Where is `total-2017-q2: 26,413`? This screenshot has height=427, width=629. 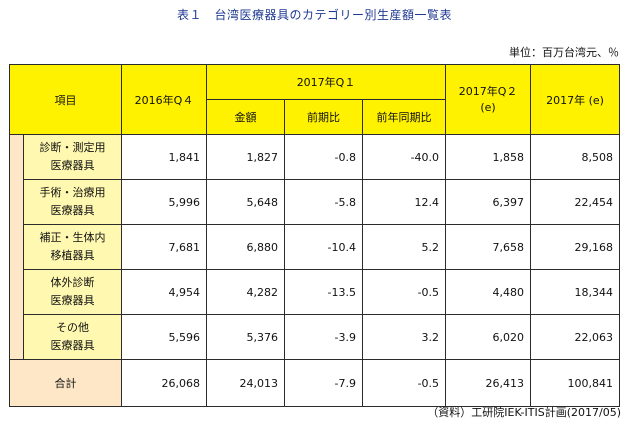 total-2017-q2: 26,413 is located at coordinates (488, 383).